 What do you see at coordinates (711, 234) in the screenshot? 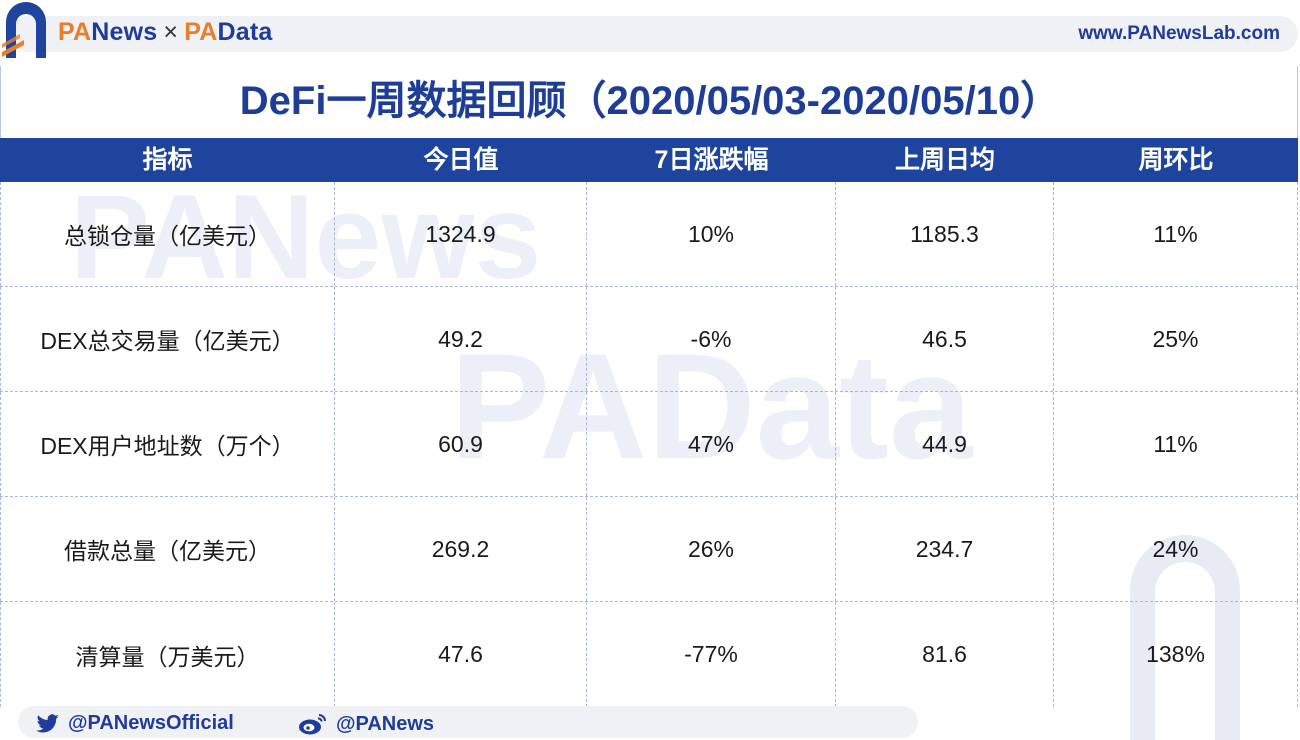
I see `cell-7d-change: 10%` at bounding box center [711, 234].